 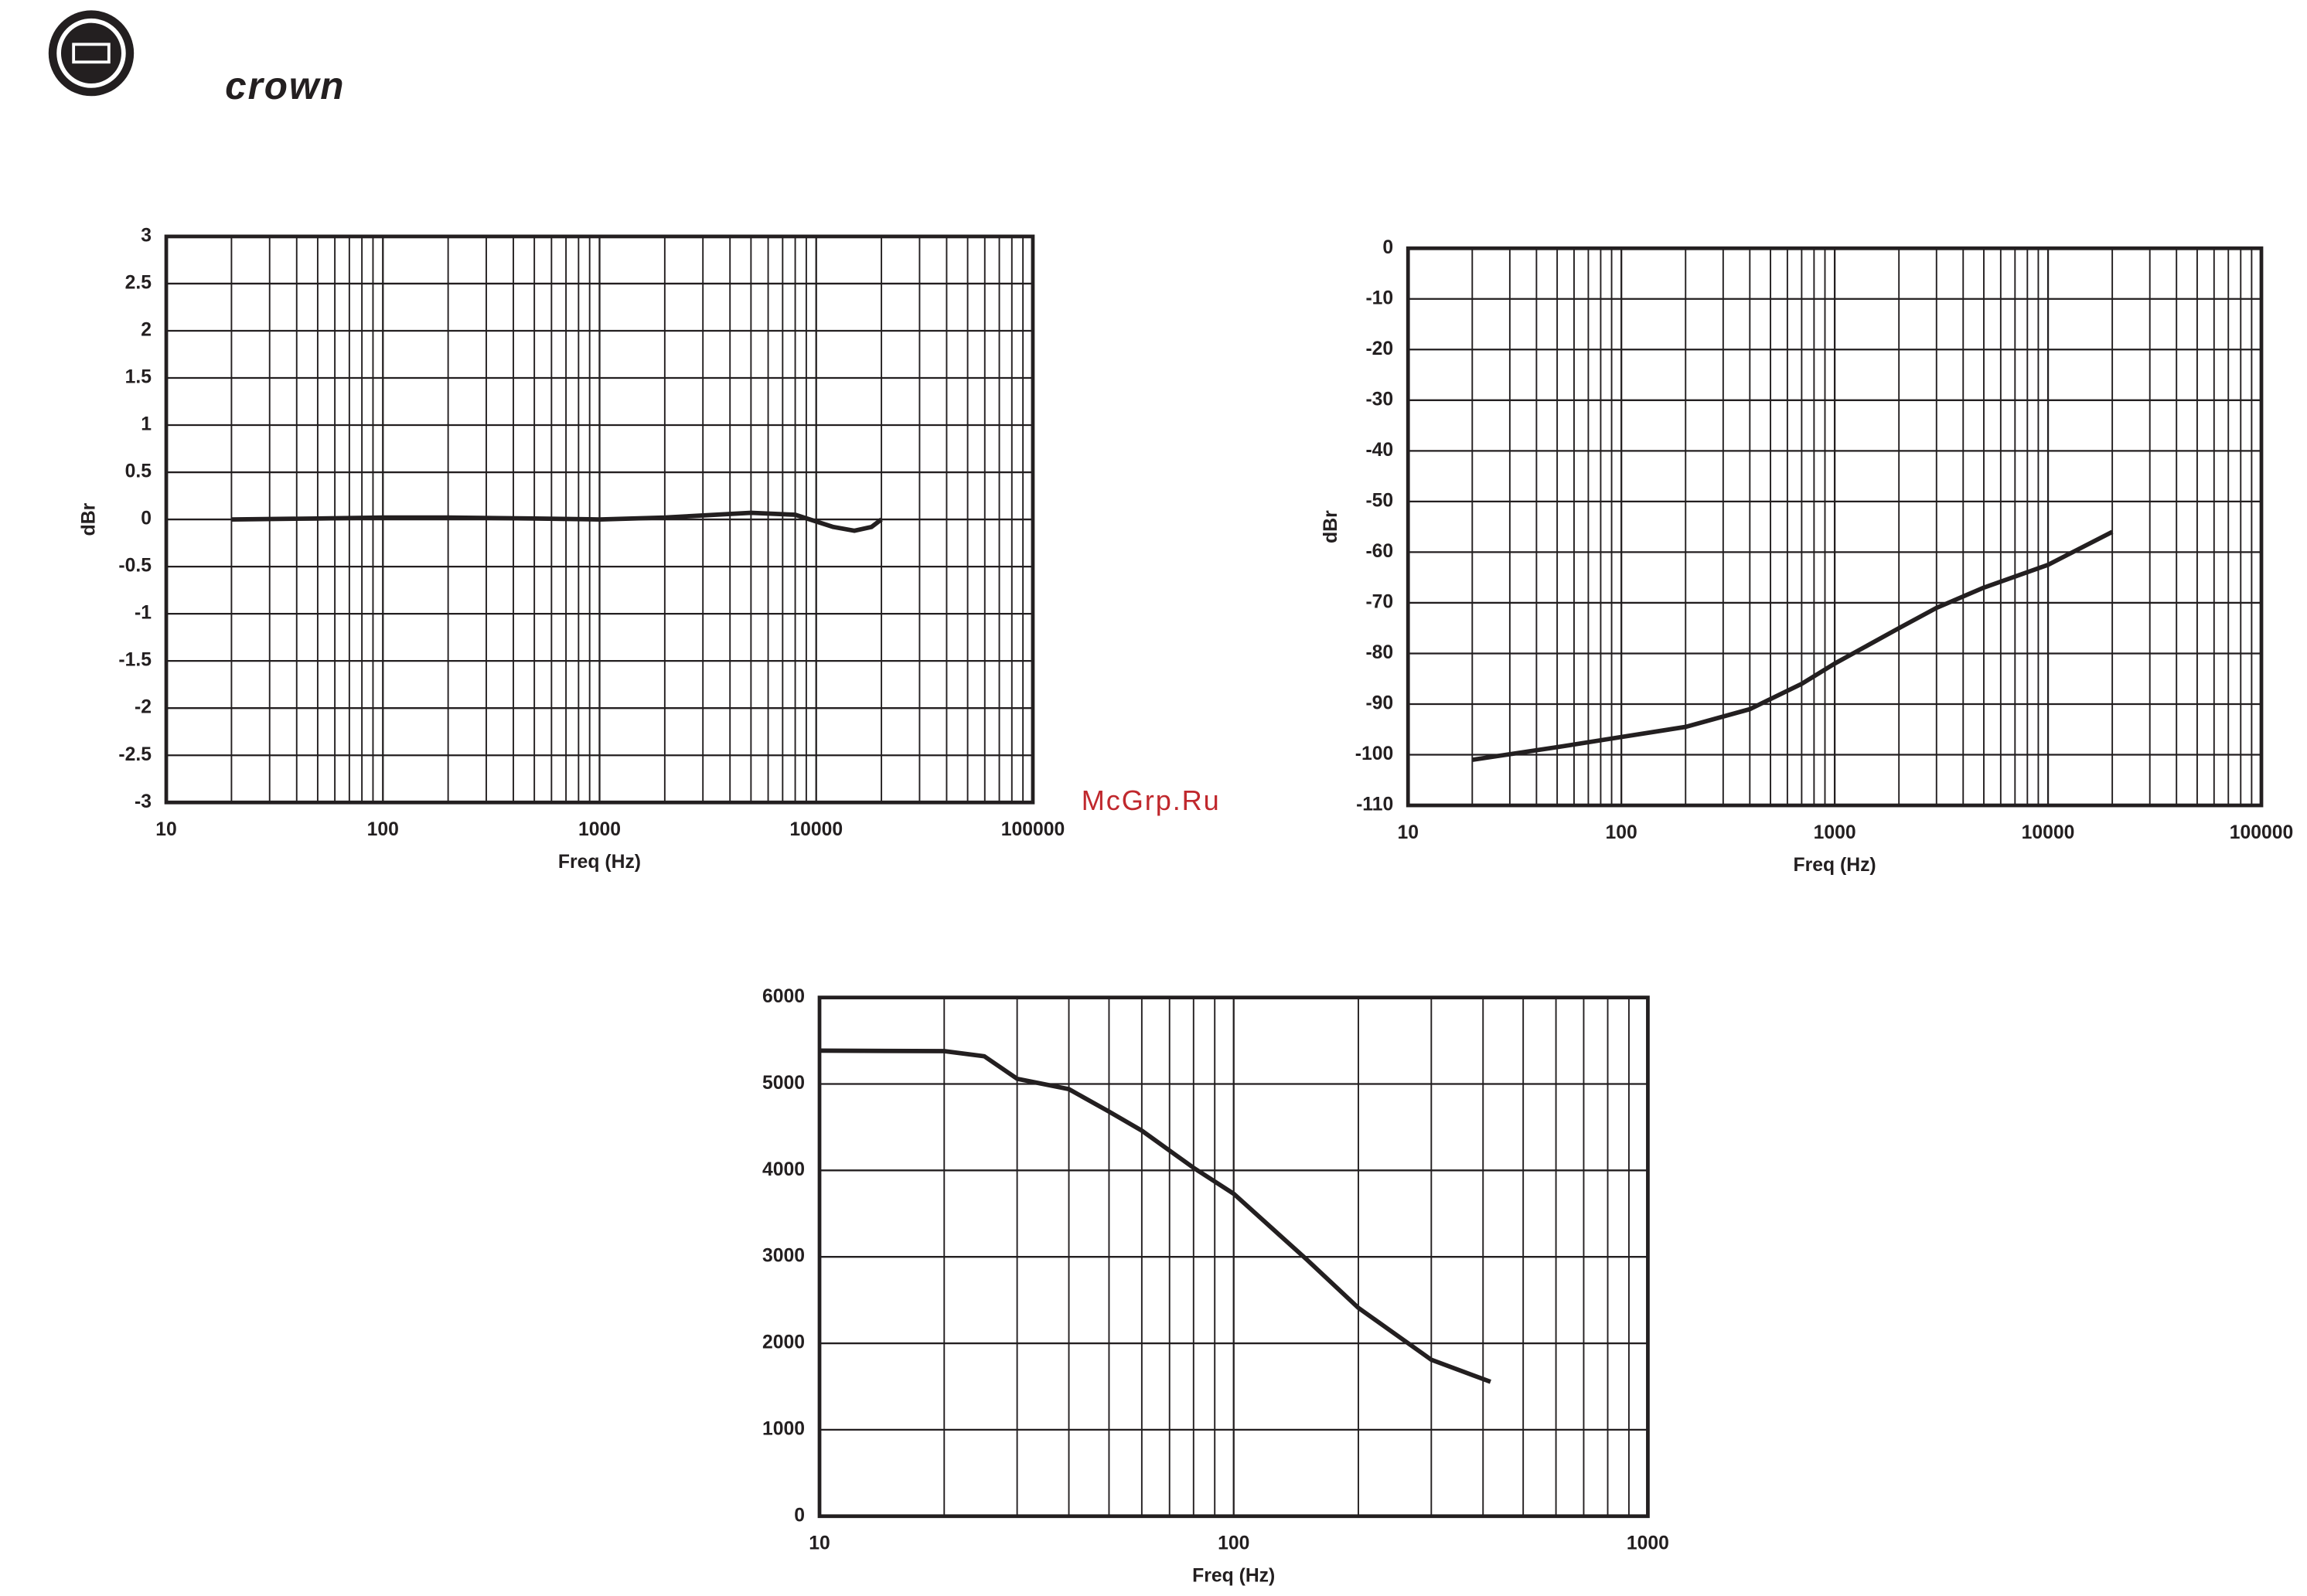 I want to click on y-tick-label: -50, so click(x=1379, y=500).